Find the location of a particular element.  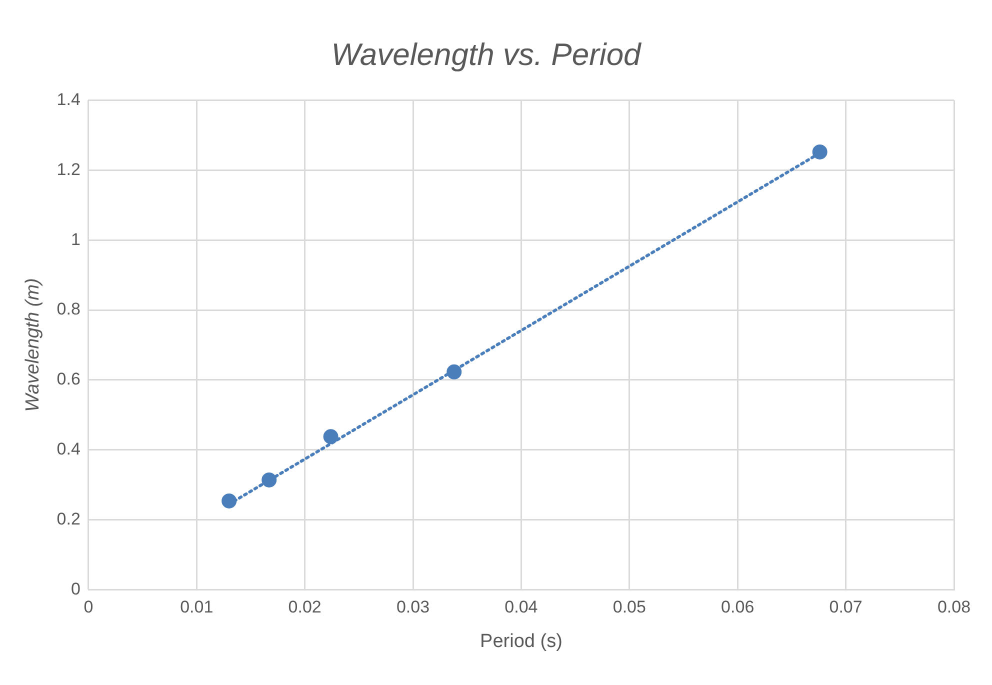

x-tick-label: 0.03 is located at coordinates (413, 607).